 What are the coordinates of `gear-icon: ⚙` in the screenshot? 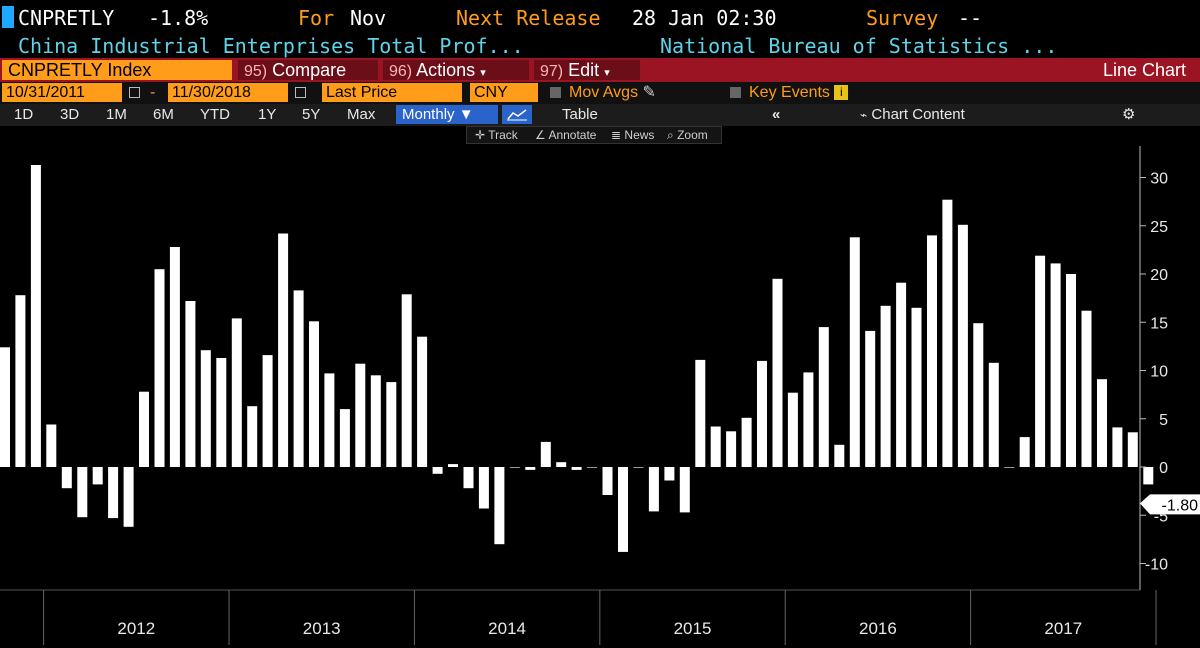 It's located at (1129, 114).